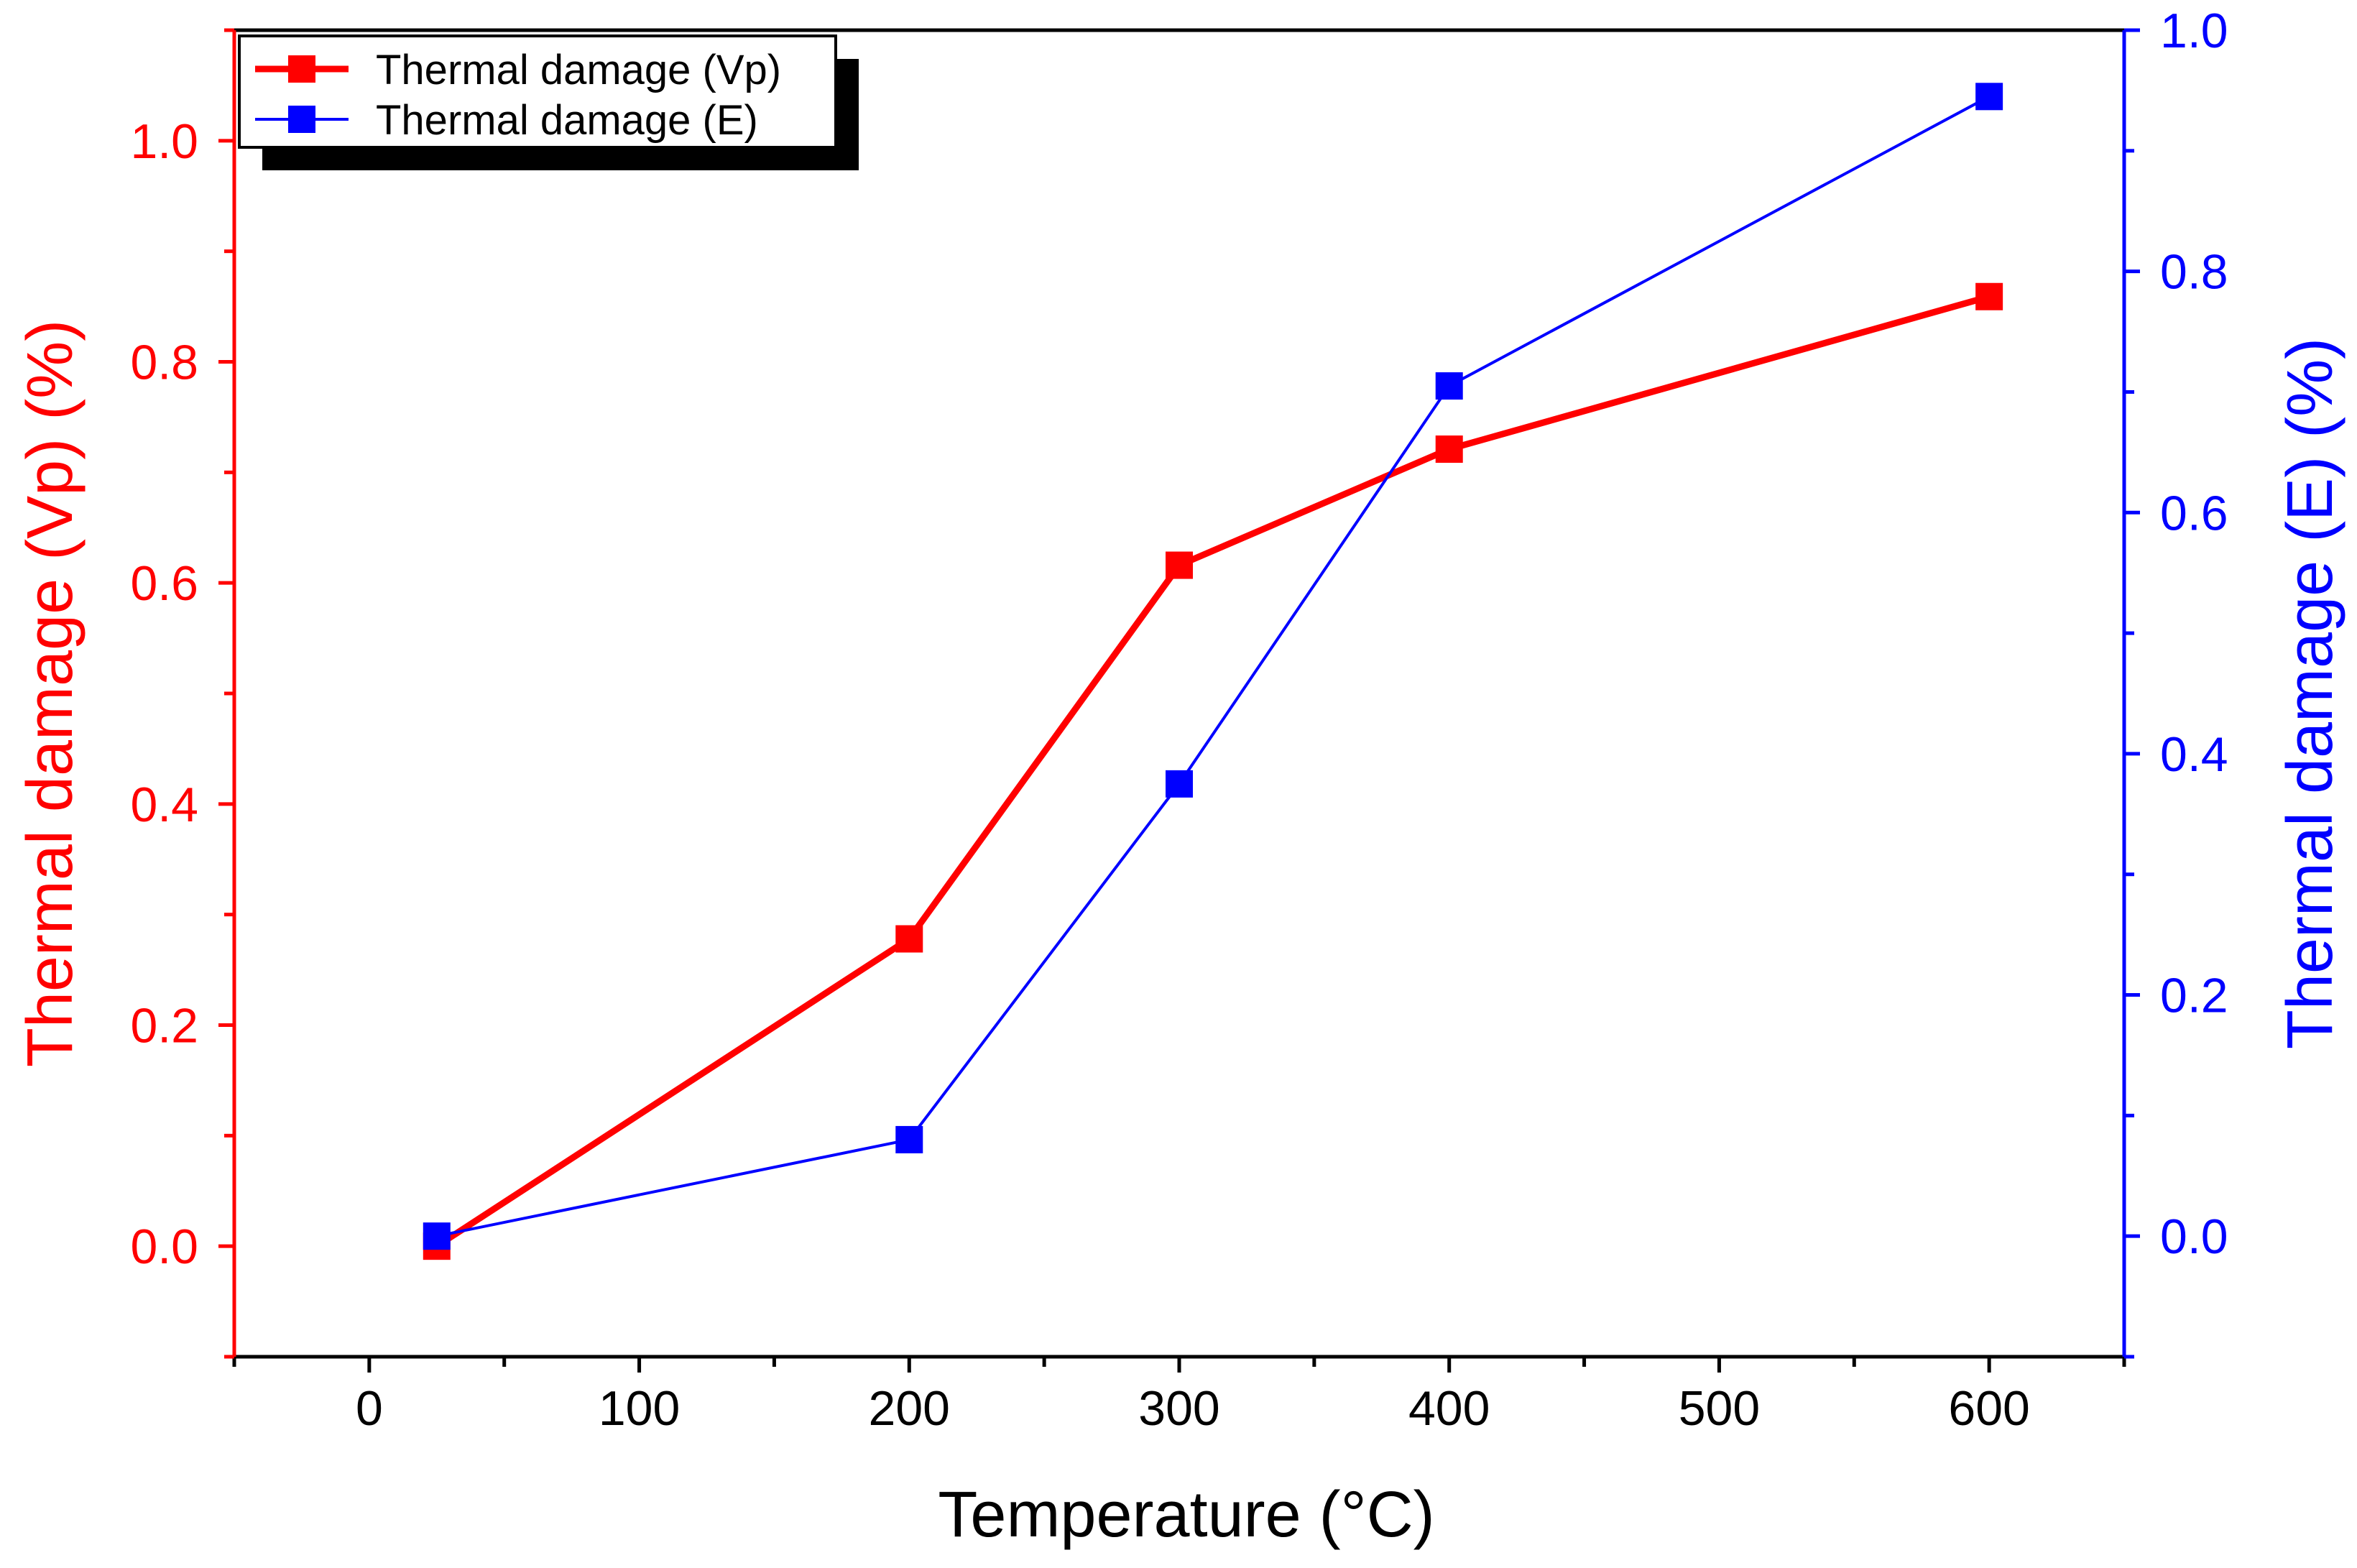 The width and height of the screenshot is (2357, 1568). What do you see at coordinates (2194, 1236) in the screenshot?
I see `right-y-tick-label: 0.0` at bounding box center [2194, 1236].